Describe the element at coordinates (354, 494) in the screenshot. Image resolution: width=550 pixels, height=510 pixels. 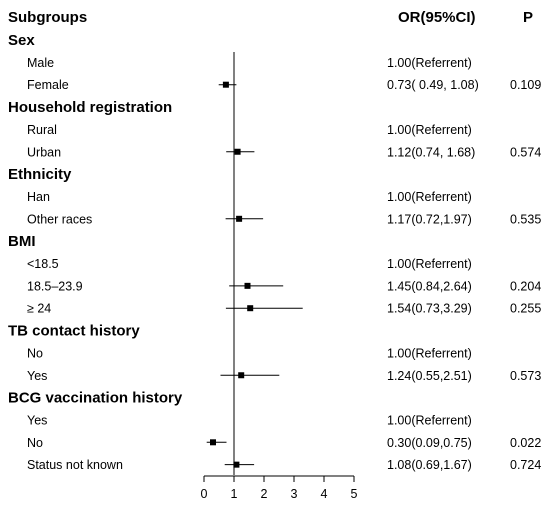
I see `x-tick-label: 5` at that location.